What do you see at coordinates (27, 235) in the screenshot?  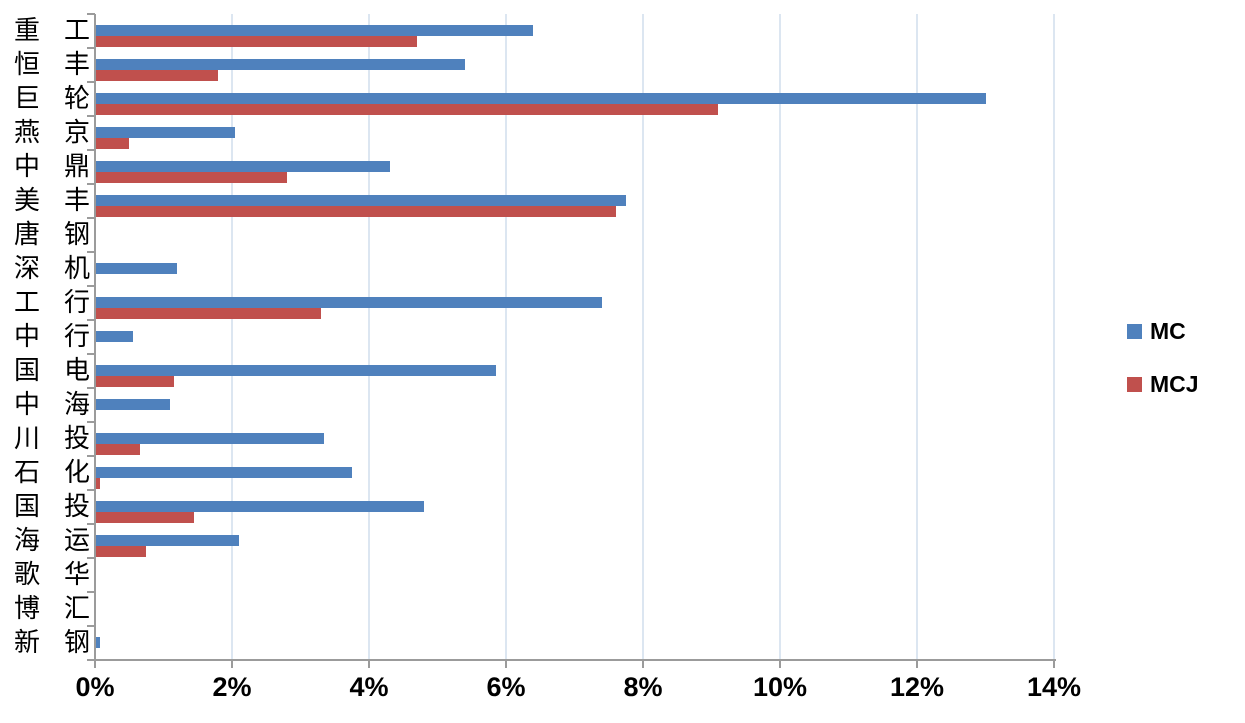 I see `category-label-char: 唐` at bounding box center [27, 235].